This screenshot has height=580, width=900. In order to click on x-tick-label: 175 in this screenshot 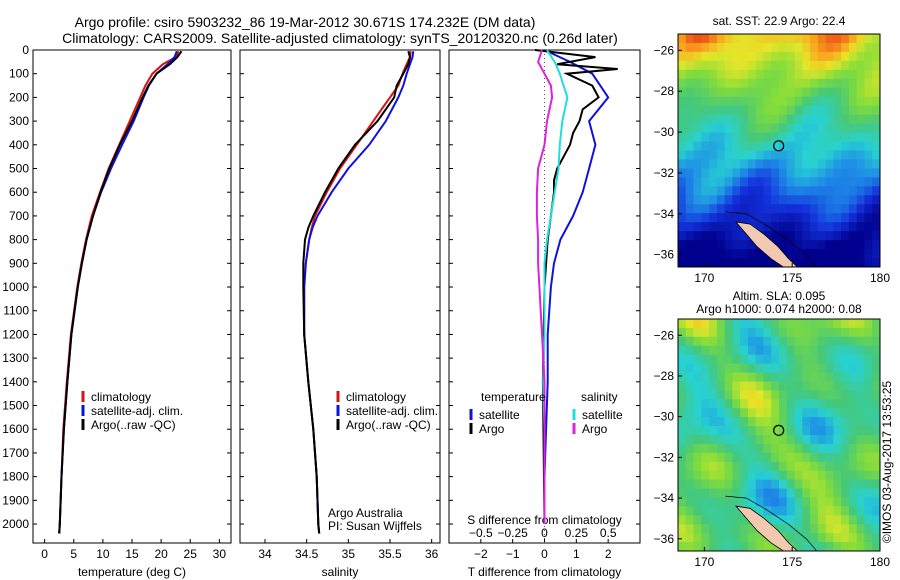, I will do `click(792, 278)`.